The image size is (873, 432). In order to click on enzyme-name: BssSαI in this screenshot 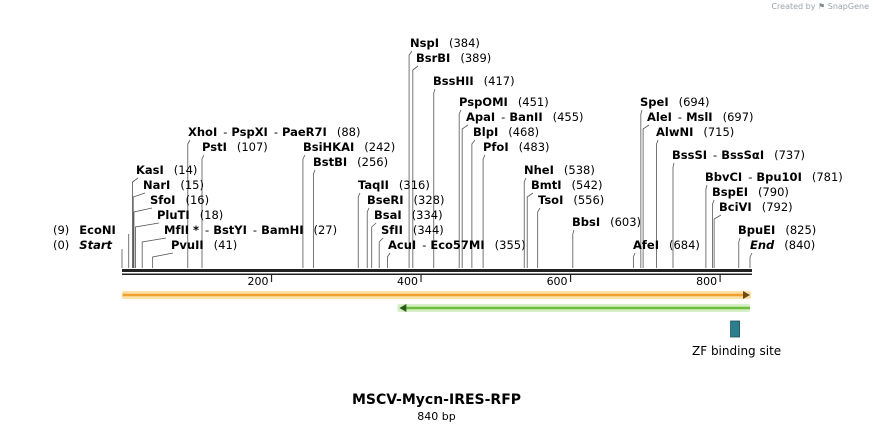, I will do `click(743, 155)`.